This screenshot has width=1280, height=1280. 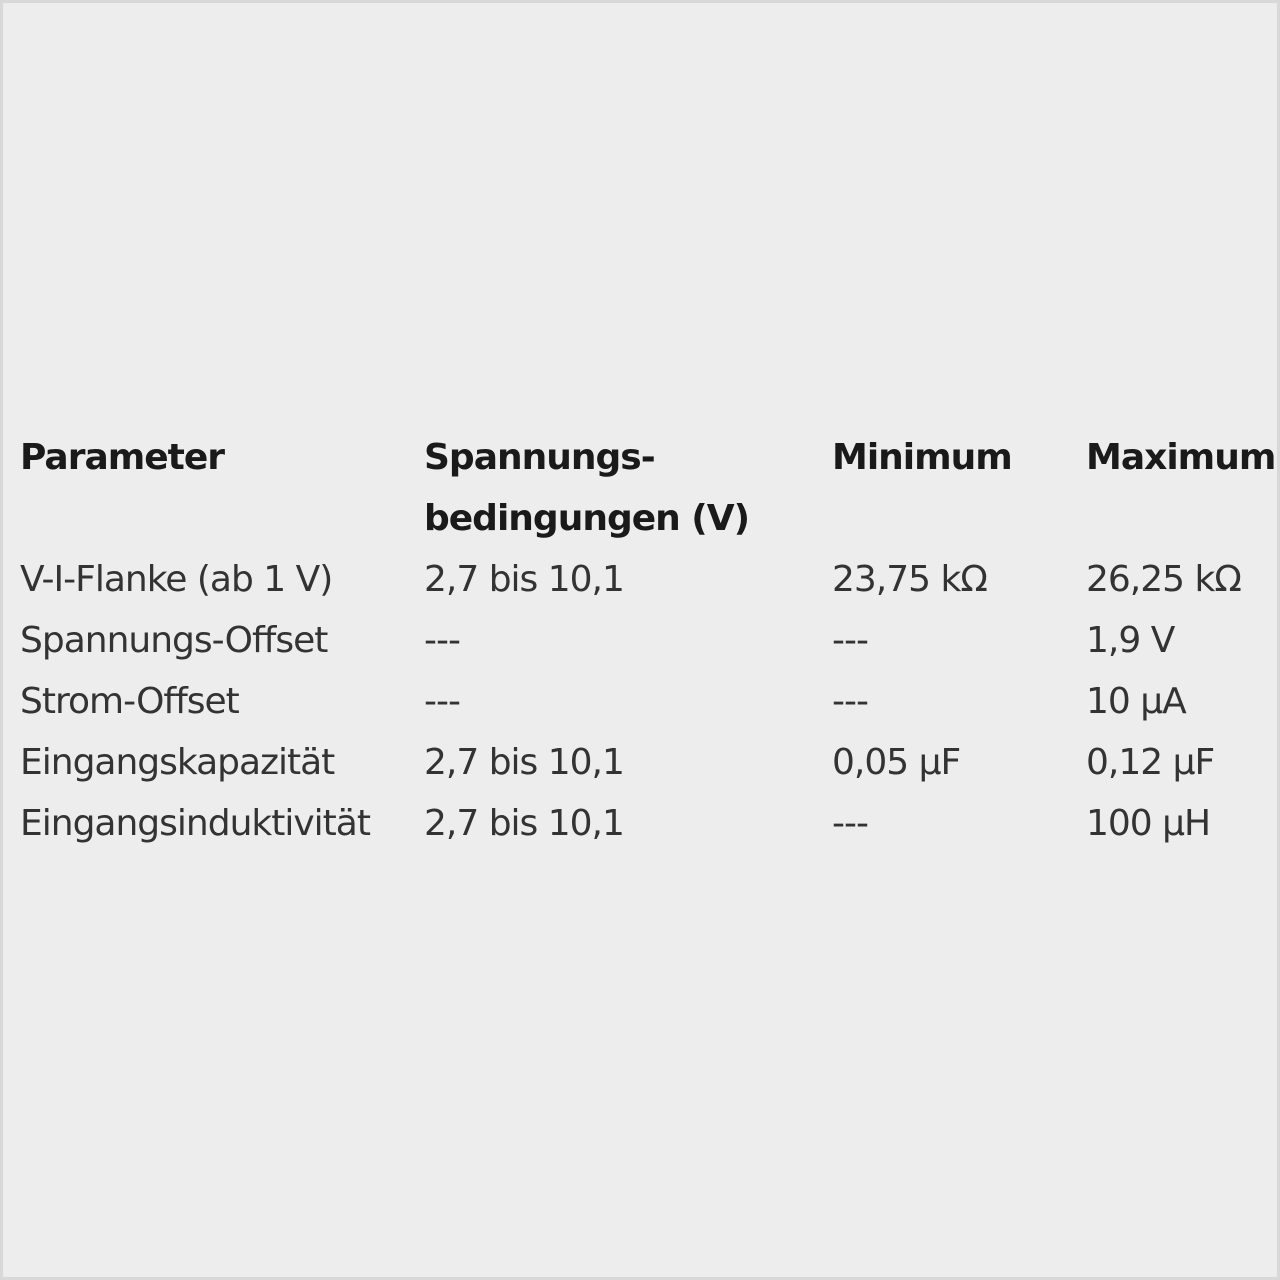 What do you see at coordinates (177, 762) in the screenshot?
I see `table-cell: Eingangskapazität` at bounding box center [177, 762].